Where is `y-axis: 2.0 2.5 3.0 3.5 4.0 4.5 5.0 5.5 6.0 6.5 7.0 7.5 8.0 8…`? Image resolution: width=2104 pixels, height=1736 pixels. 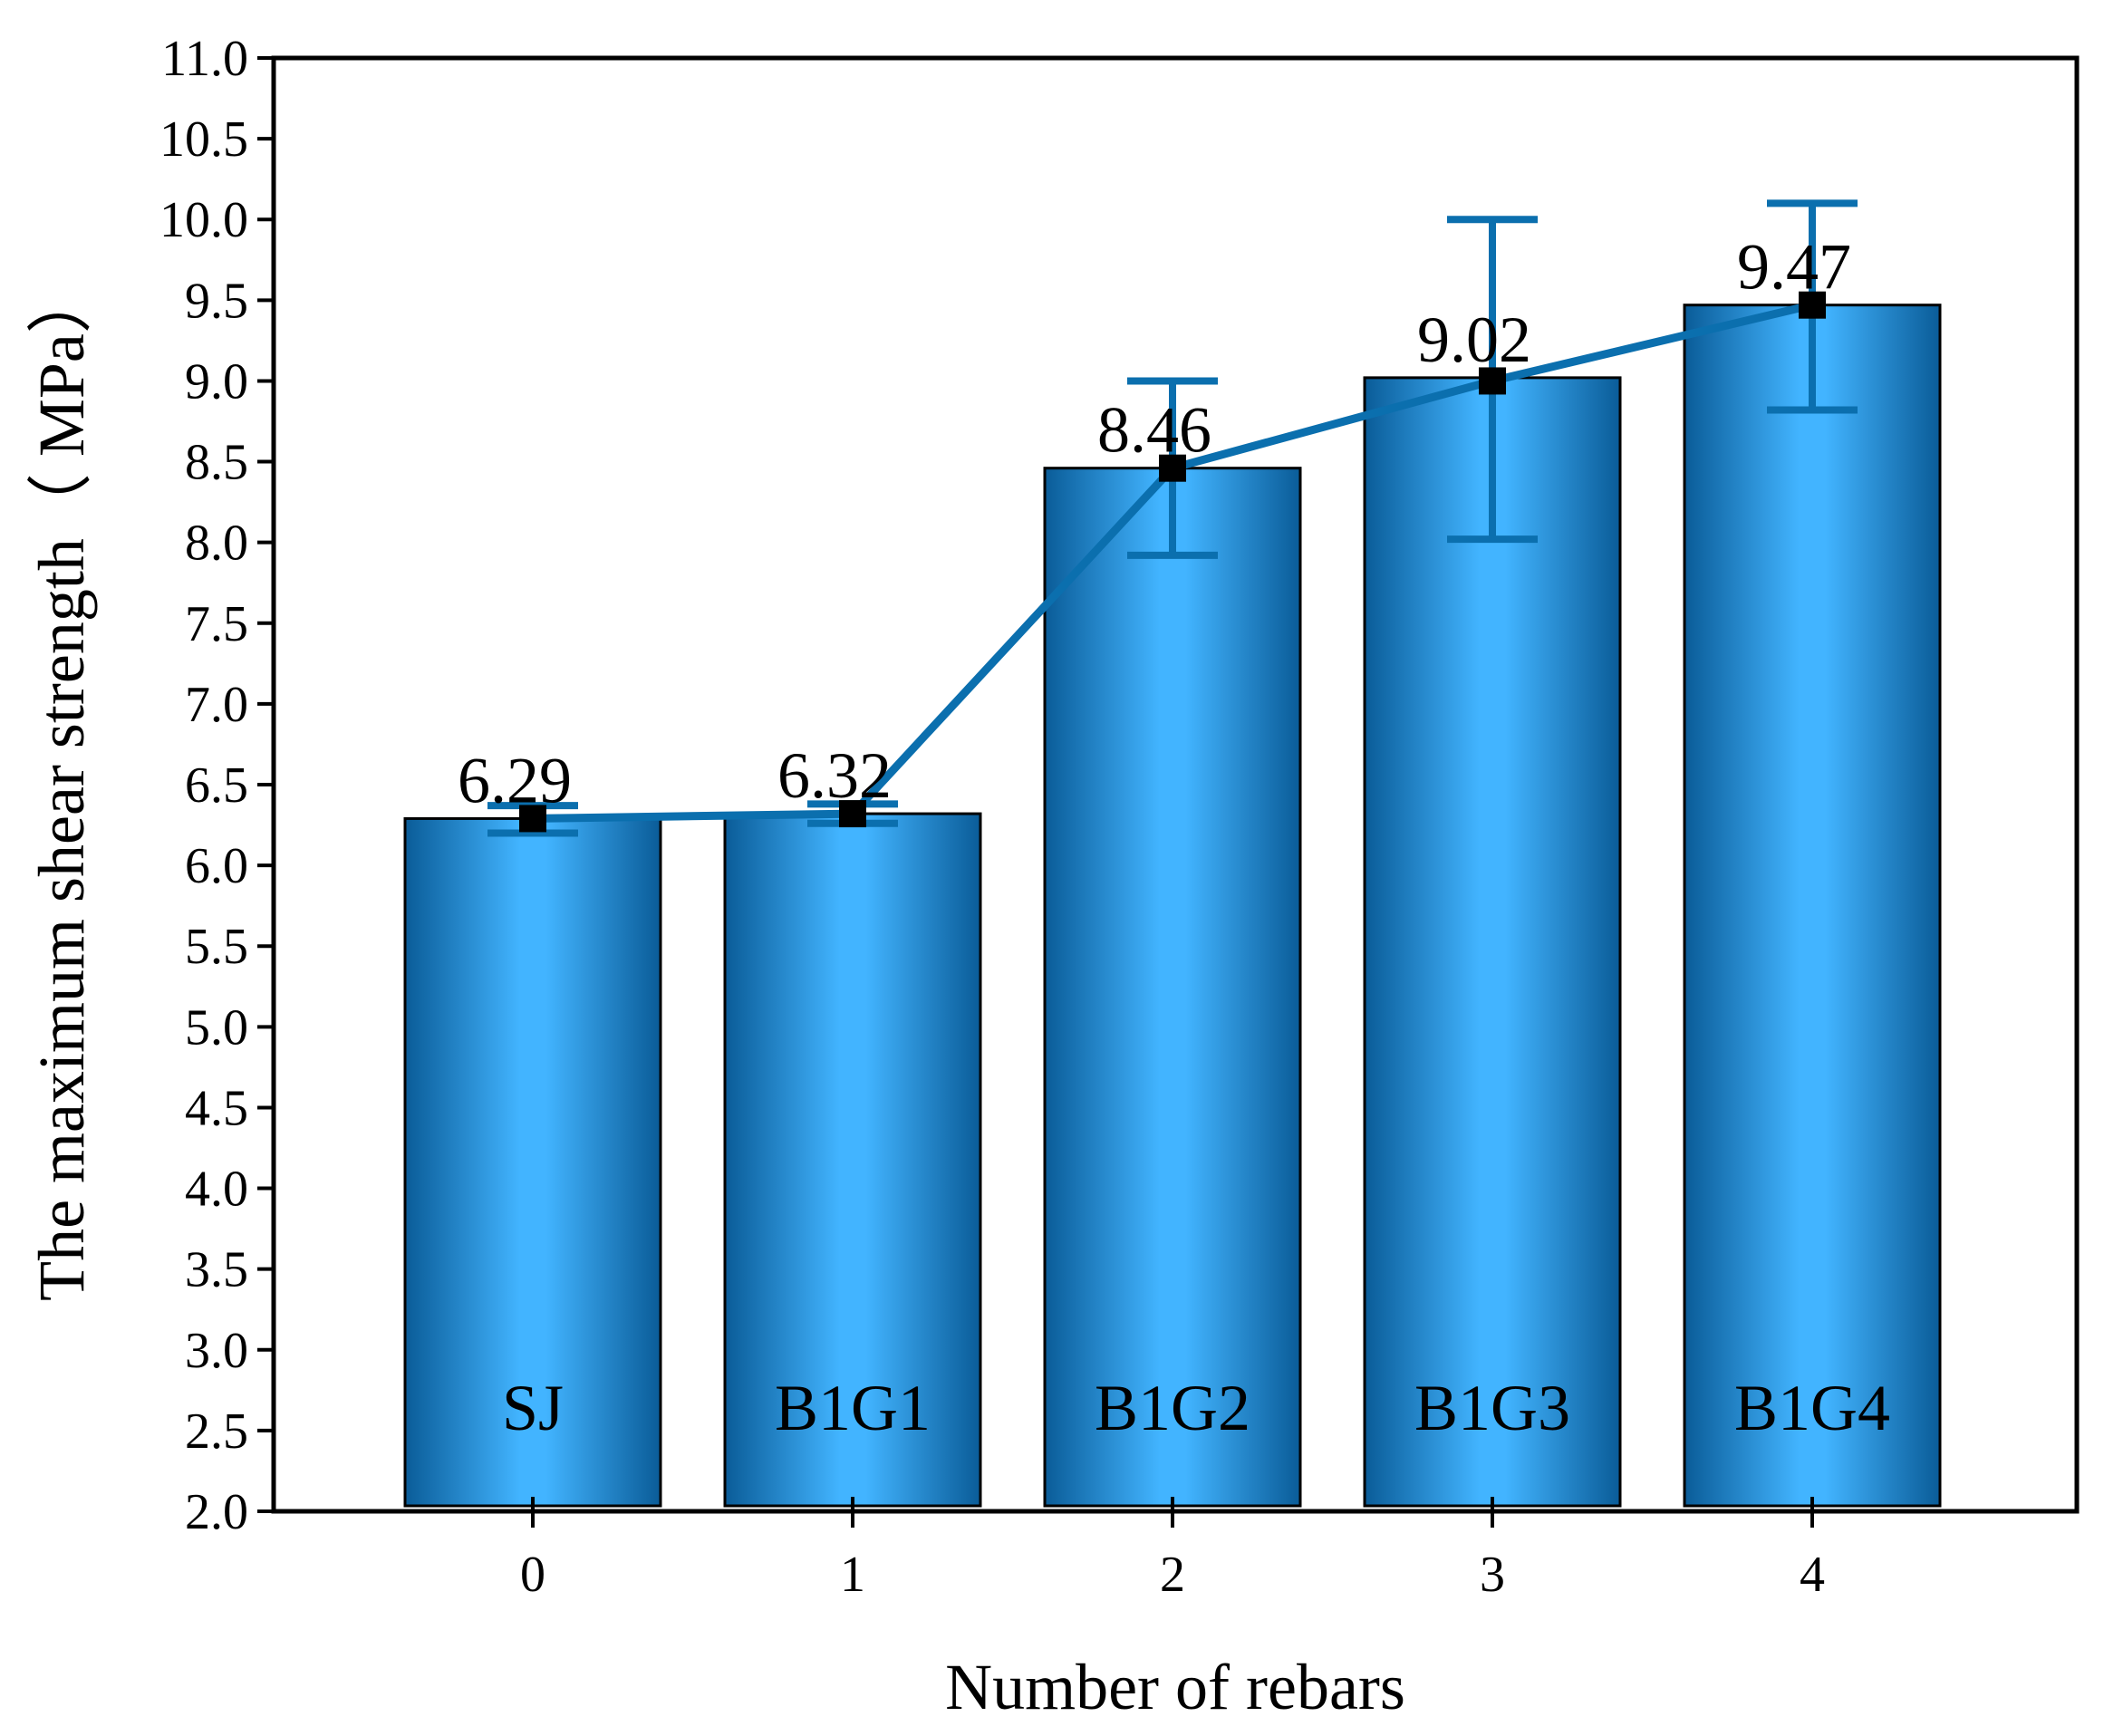
y-axis: 2.0 2.5 3.0 3.5 4.0 4.5 5.0 5.5 6.0 6.5 7.0 7.5 8.0 8… is located at coordinates (216, 785).